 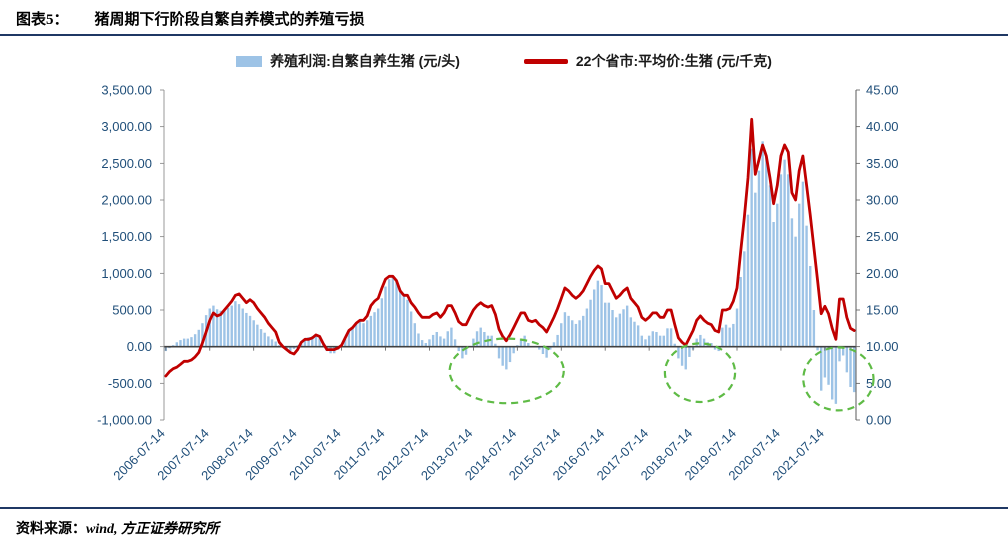 What do you see at coordinates (51, 529) in the screenshot?
I see `source-label: 资料来源：` at bounding box center [51, 529].